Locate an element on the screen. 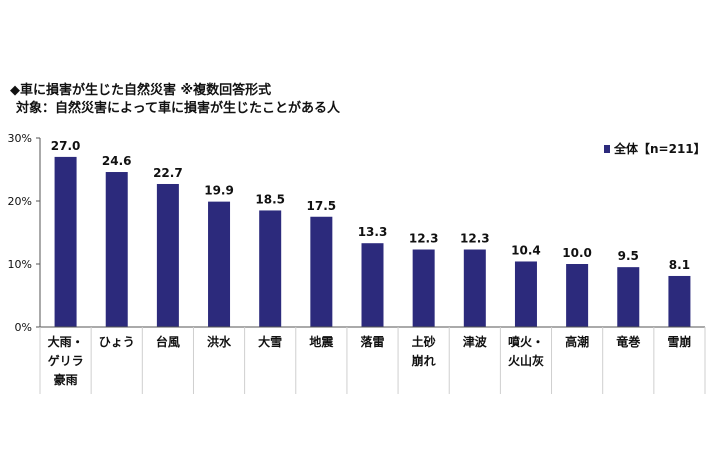 The image size is (710, 474). category-label: ゲリラ is located at coordinates (66, 360).